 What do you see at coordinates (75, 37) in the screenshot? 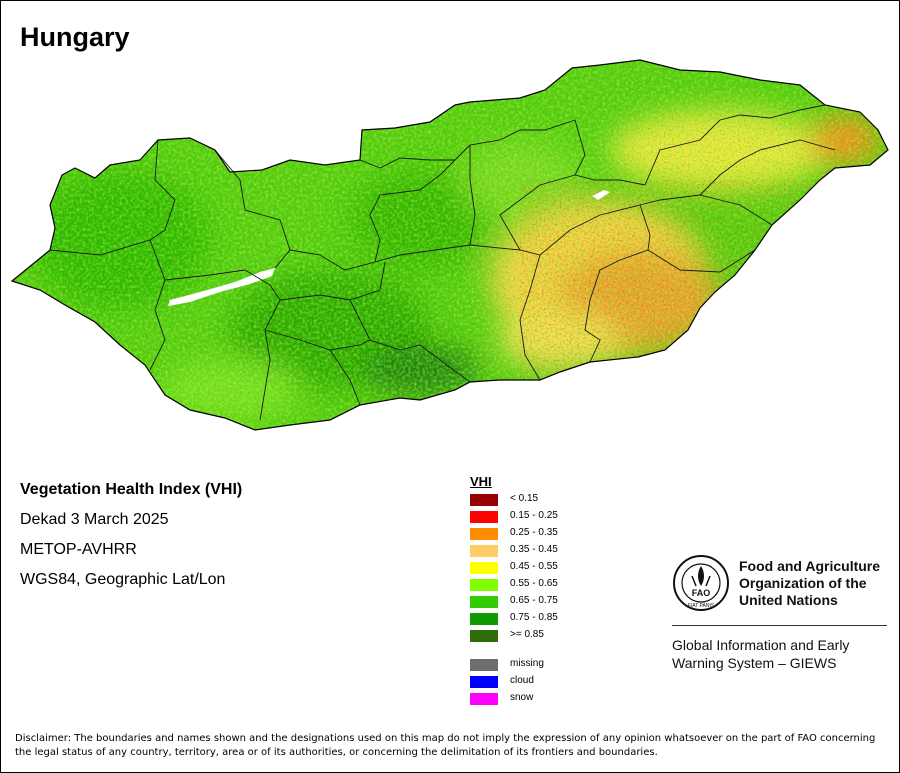
I see `map-title: Hungary` at bounding box center [75, 37].